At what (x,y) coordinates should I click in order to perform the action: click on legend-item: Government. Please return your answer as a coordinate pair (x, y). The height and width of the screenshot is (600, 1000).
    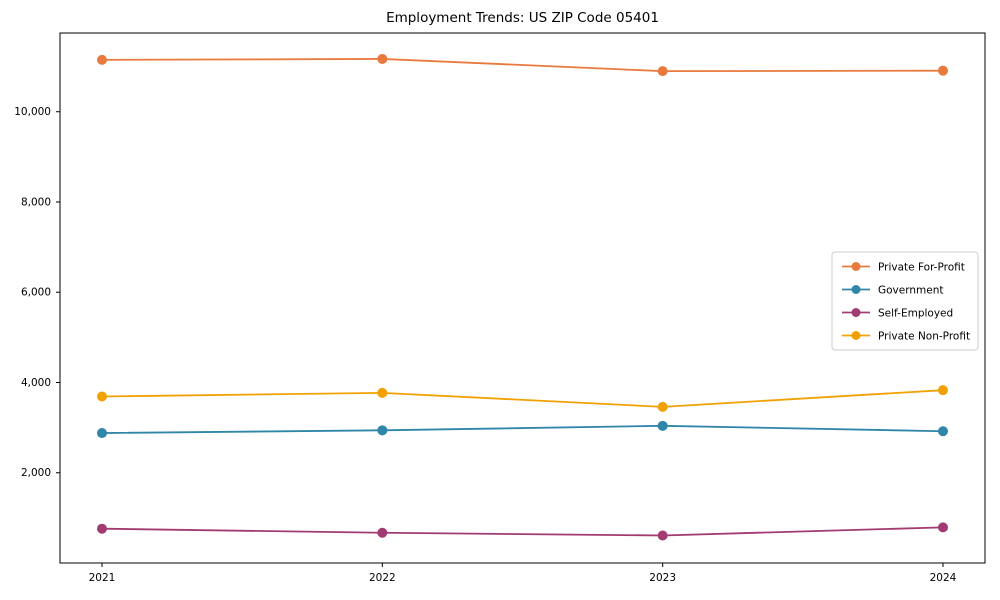
    Looking at the image, I should click on (892, 290).